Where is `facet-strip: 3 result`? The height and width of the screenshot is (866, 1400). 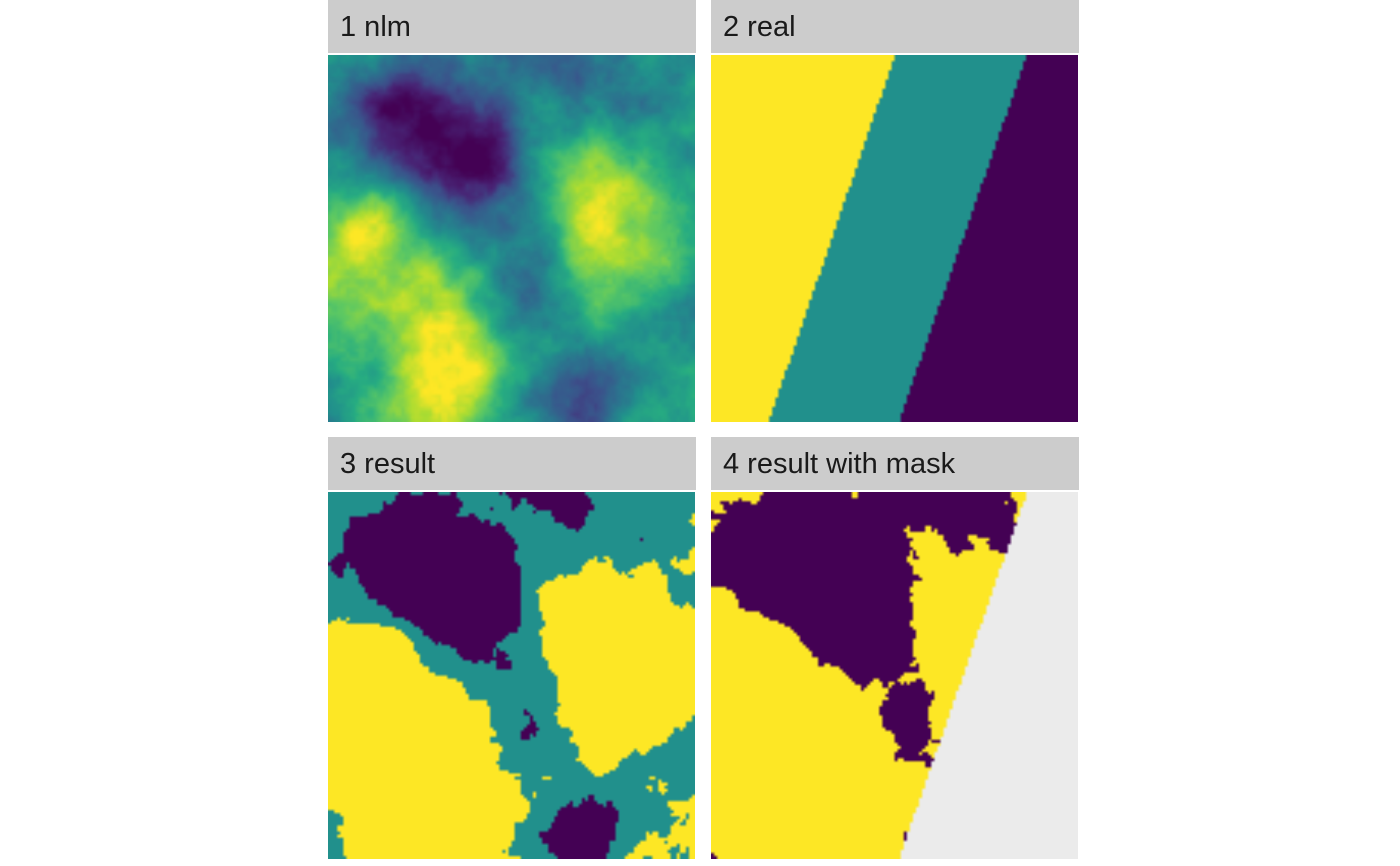
facet-strip: 3 result is located at coordinates (512, 463).